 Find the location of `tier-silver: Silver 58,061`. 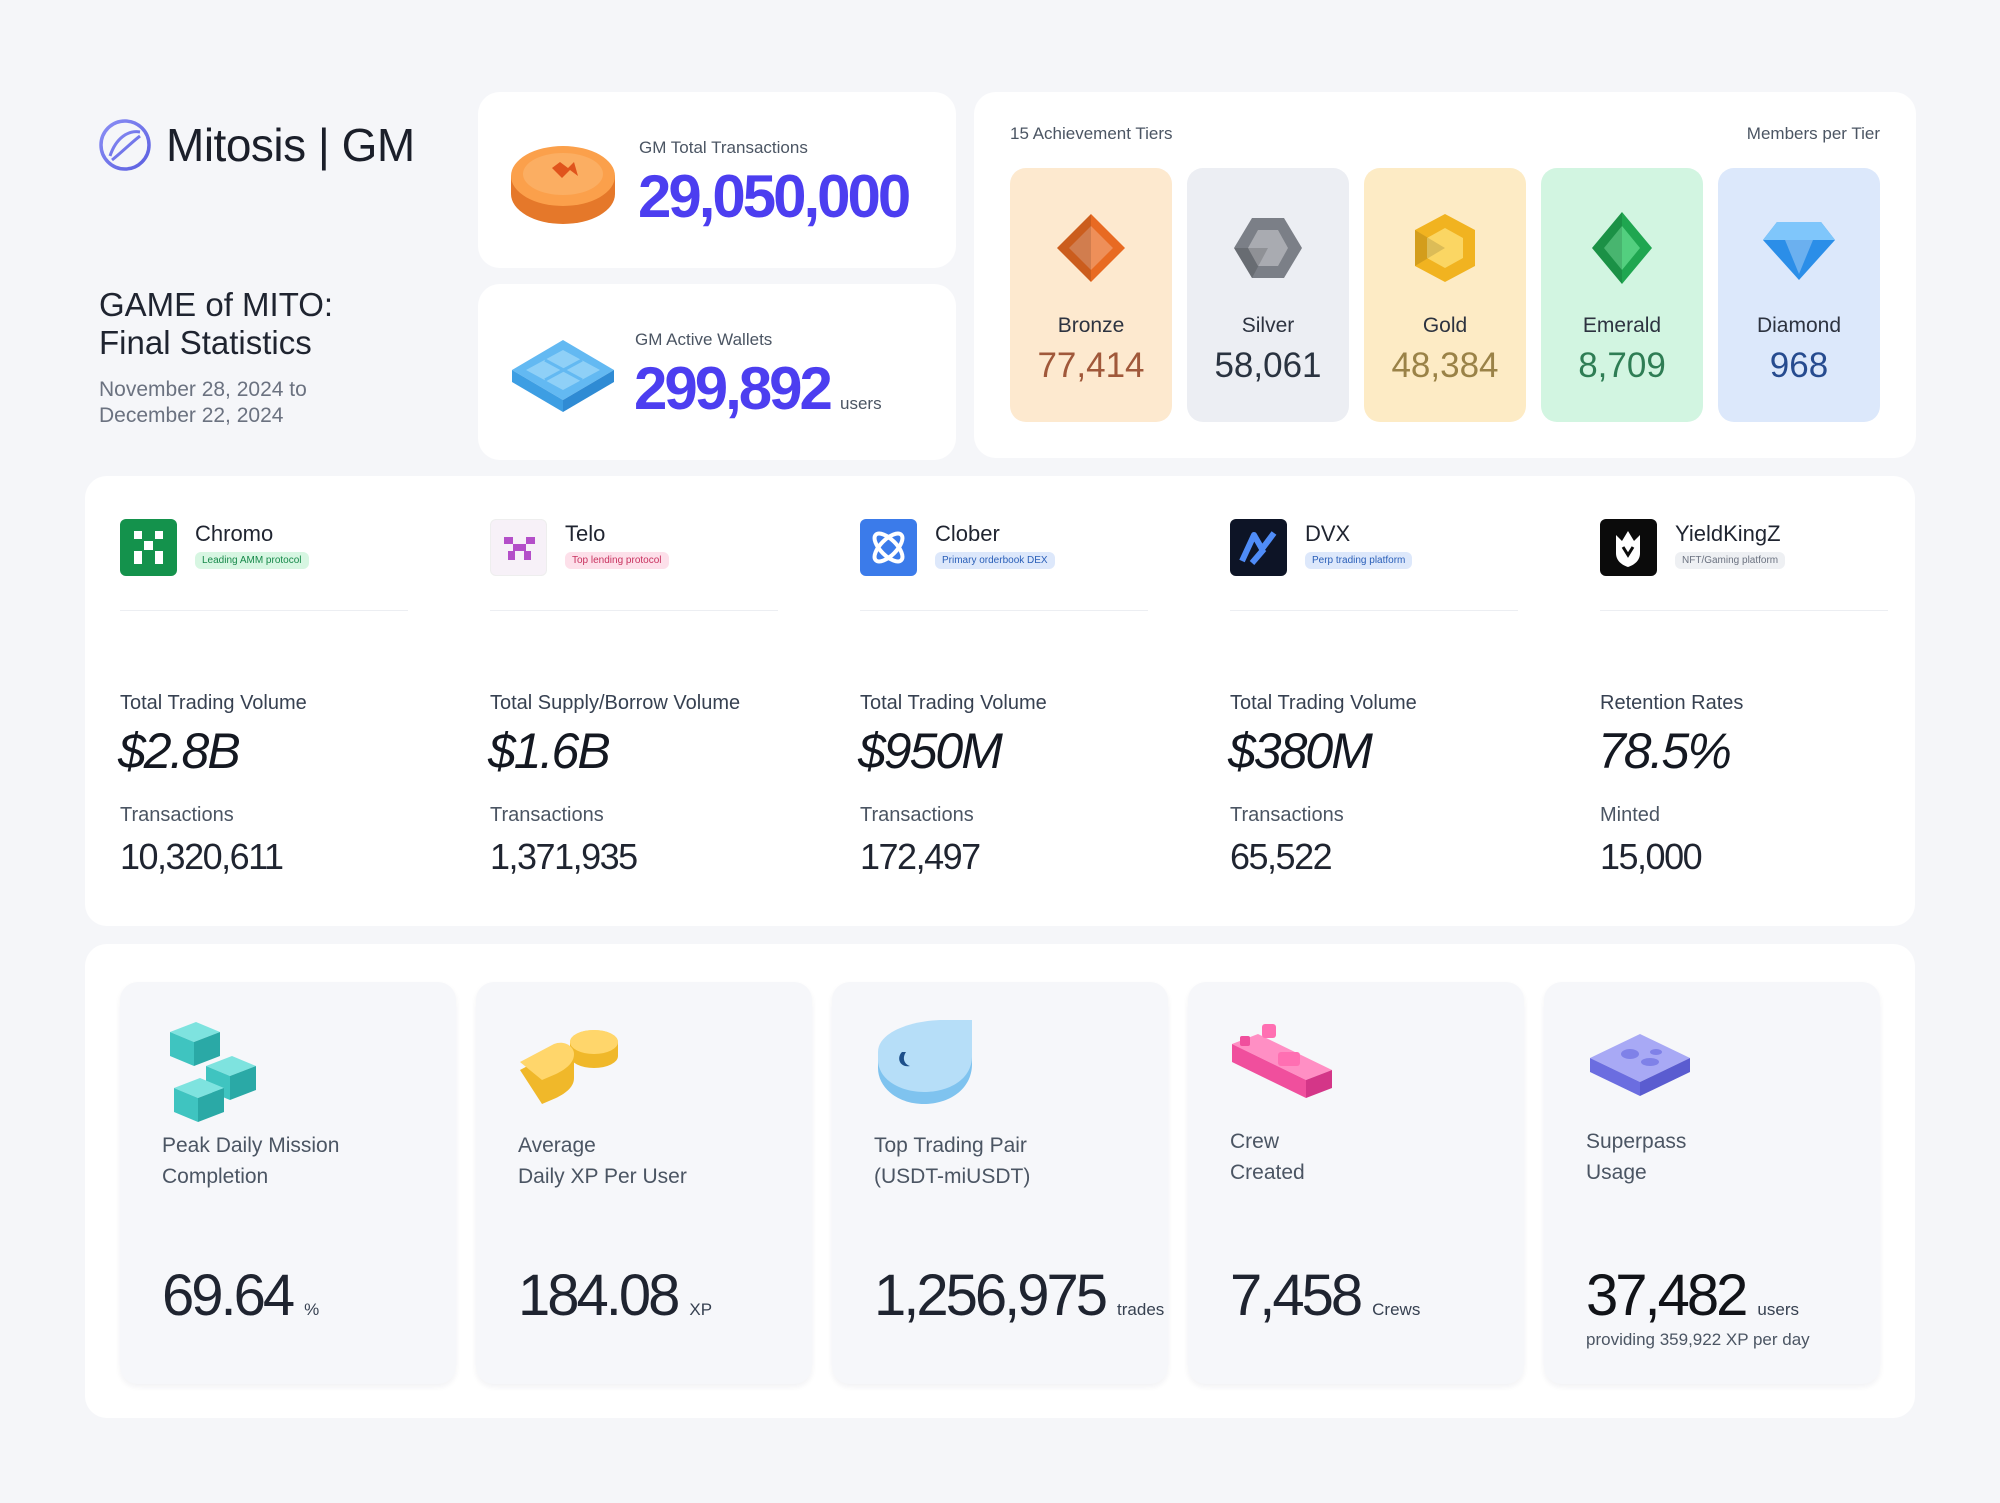

tier-silver: Silver 58,061 is located at coordinates (1268, 295).